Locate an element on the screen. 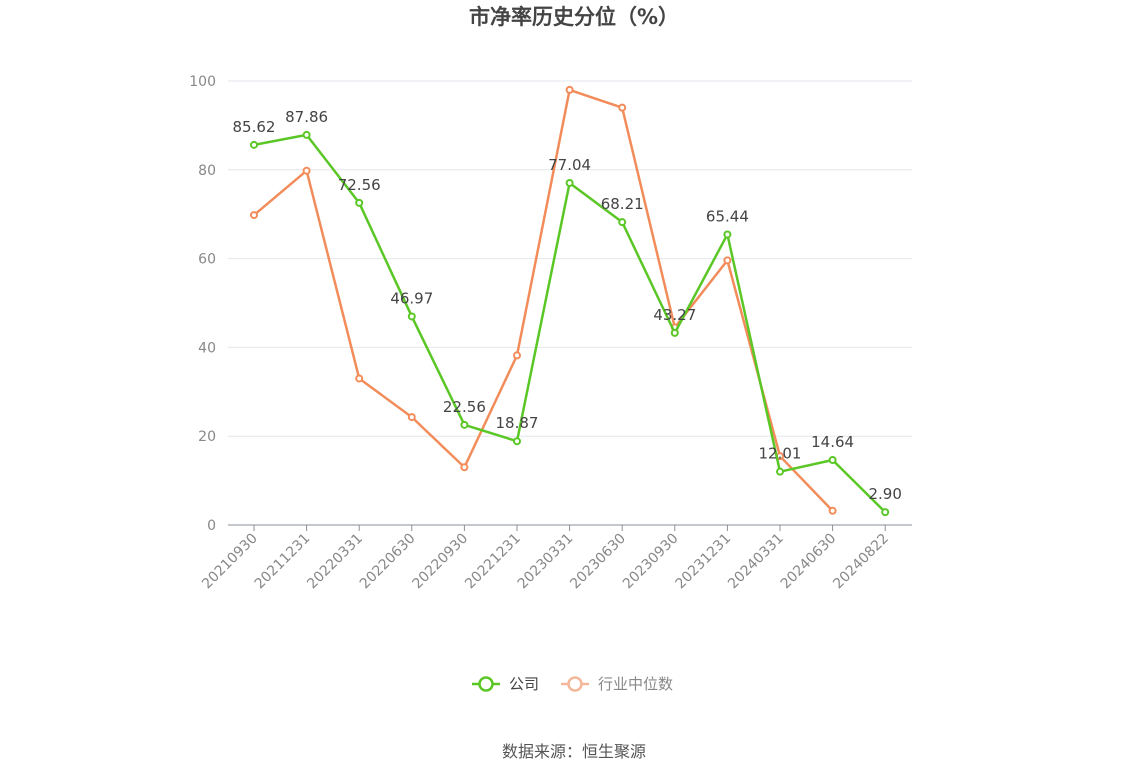 Image resolution: width=1148 pixels, height=776 pixels. x-tick-label: 20220331 is located at coordinates (335, 562).